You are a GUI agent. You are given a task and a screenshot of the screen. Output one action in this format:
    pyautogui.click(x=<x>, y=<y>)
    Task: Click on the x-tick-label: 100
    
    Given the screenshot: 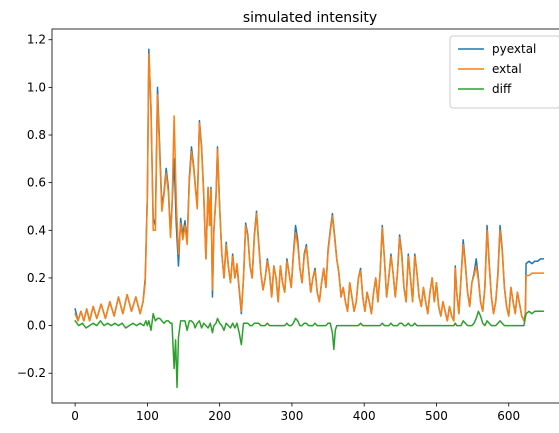 What is the action you would take?
    pyautogui.click(x=147, y=416)
    